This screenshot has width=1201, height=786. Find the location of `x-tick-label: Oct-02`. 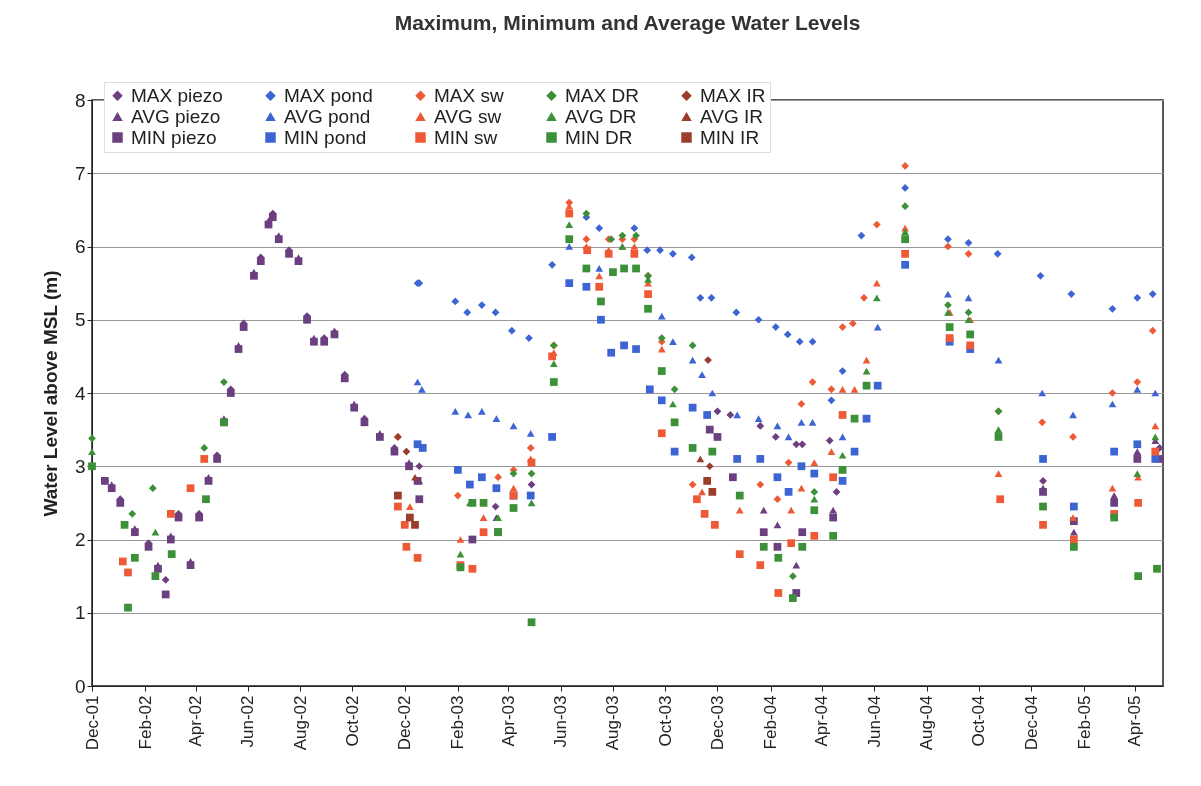

x-tick-label: Oct-02 is located at coordinates (352, 721).